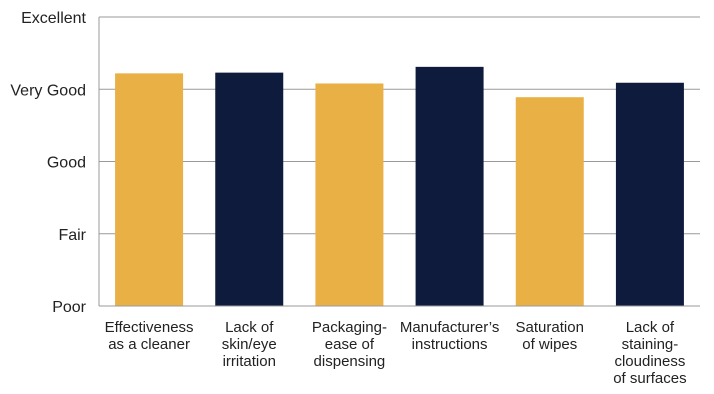 Image resolution: width=714 pixels, height=394 pixels. I want to click on x-category-label: Lack of staining-cloudiness of surfaces, so click(649, 353).